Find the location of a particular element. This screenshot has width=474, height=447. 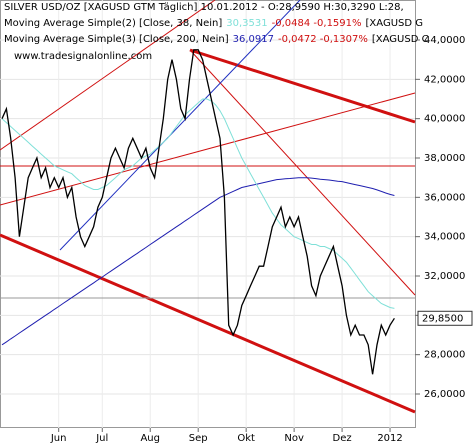

y-tick-label: 44,0000 is located at coordinates (444, 40).